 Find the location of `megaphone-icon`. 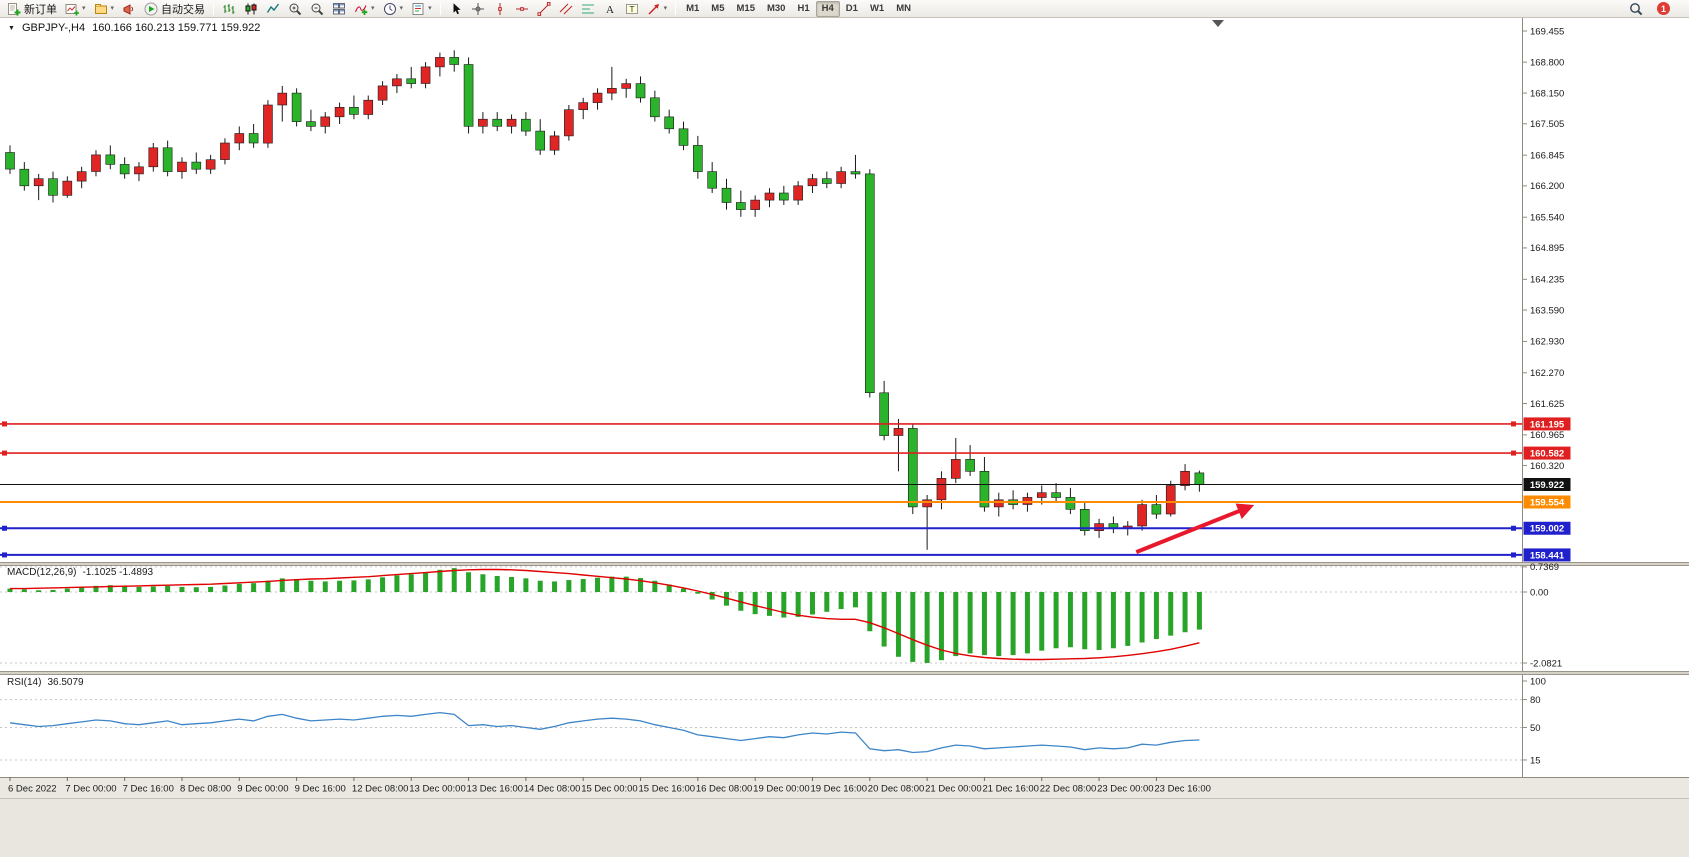

megaphone-icon is located at coordinates (129, 9).